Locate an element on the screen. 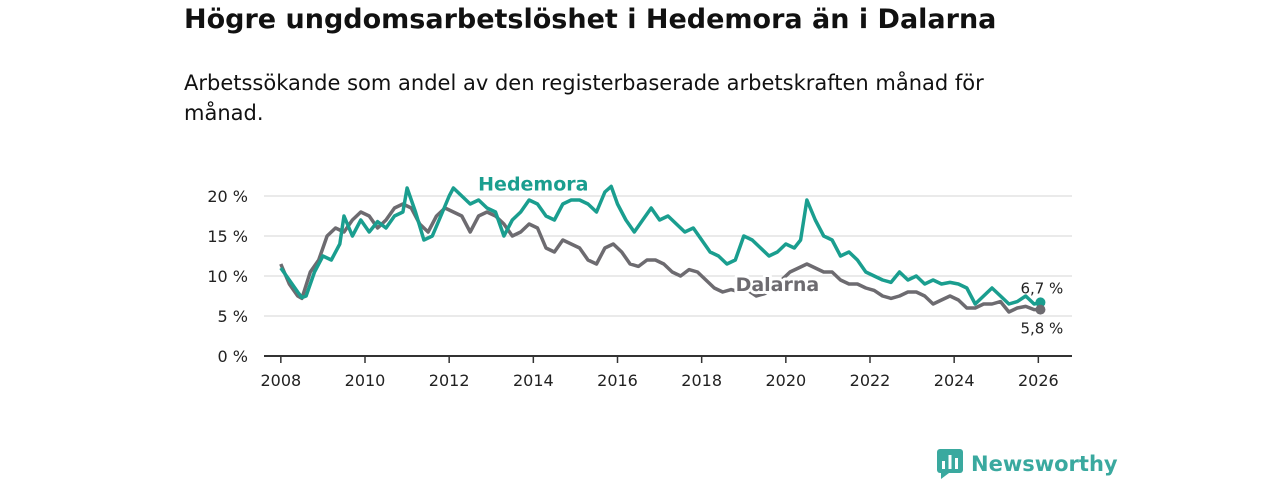 The width and height of the screenshot is (1280, 480). x-tick-label: 2022 is located at coordinates (870, 380).